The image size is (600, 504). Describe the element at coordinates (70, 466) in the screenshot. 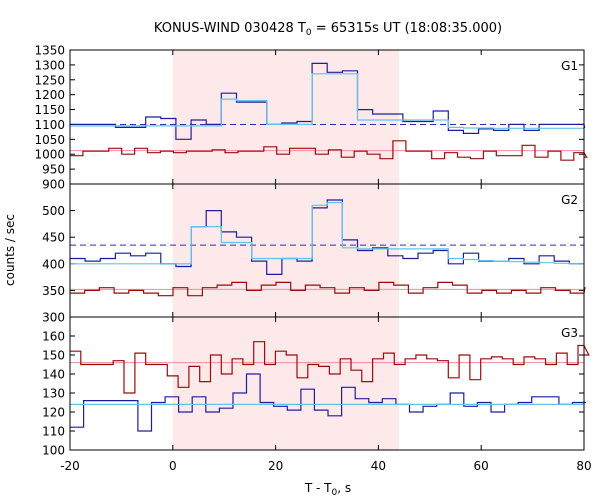

I see `x-tick-label: -20` at that location.